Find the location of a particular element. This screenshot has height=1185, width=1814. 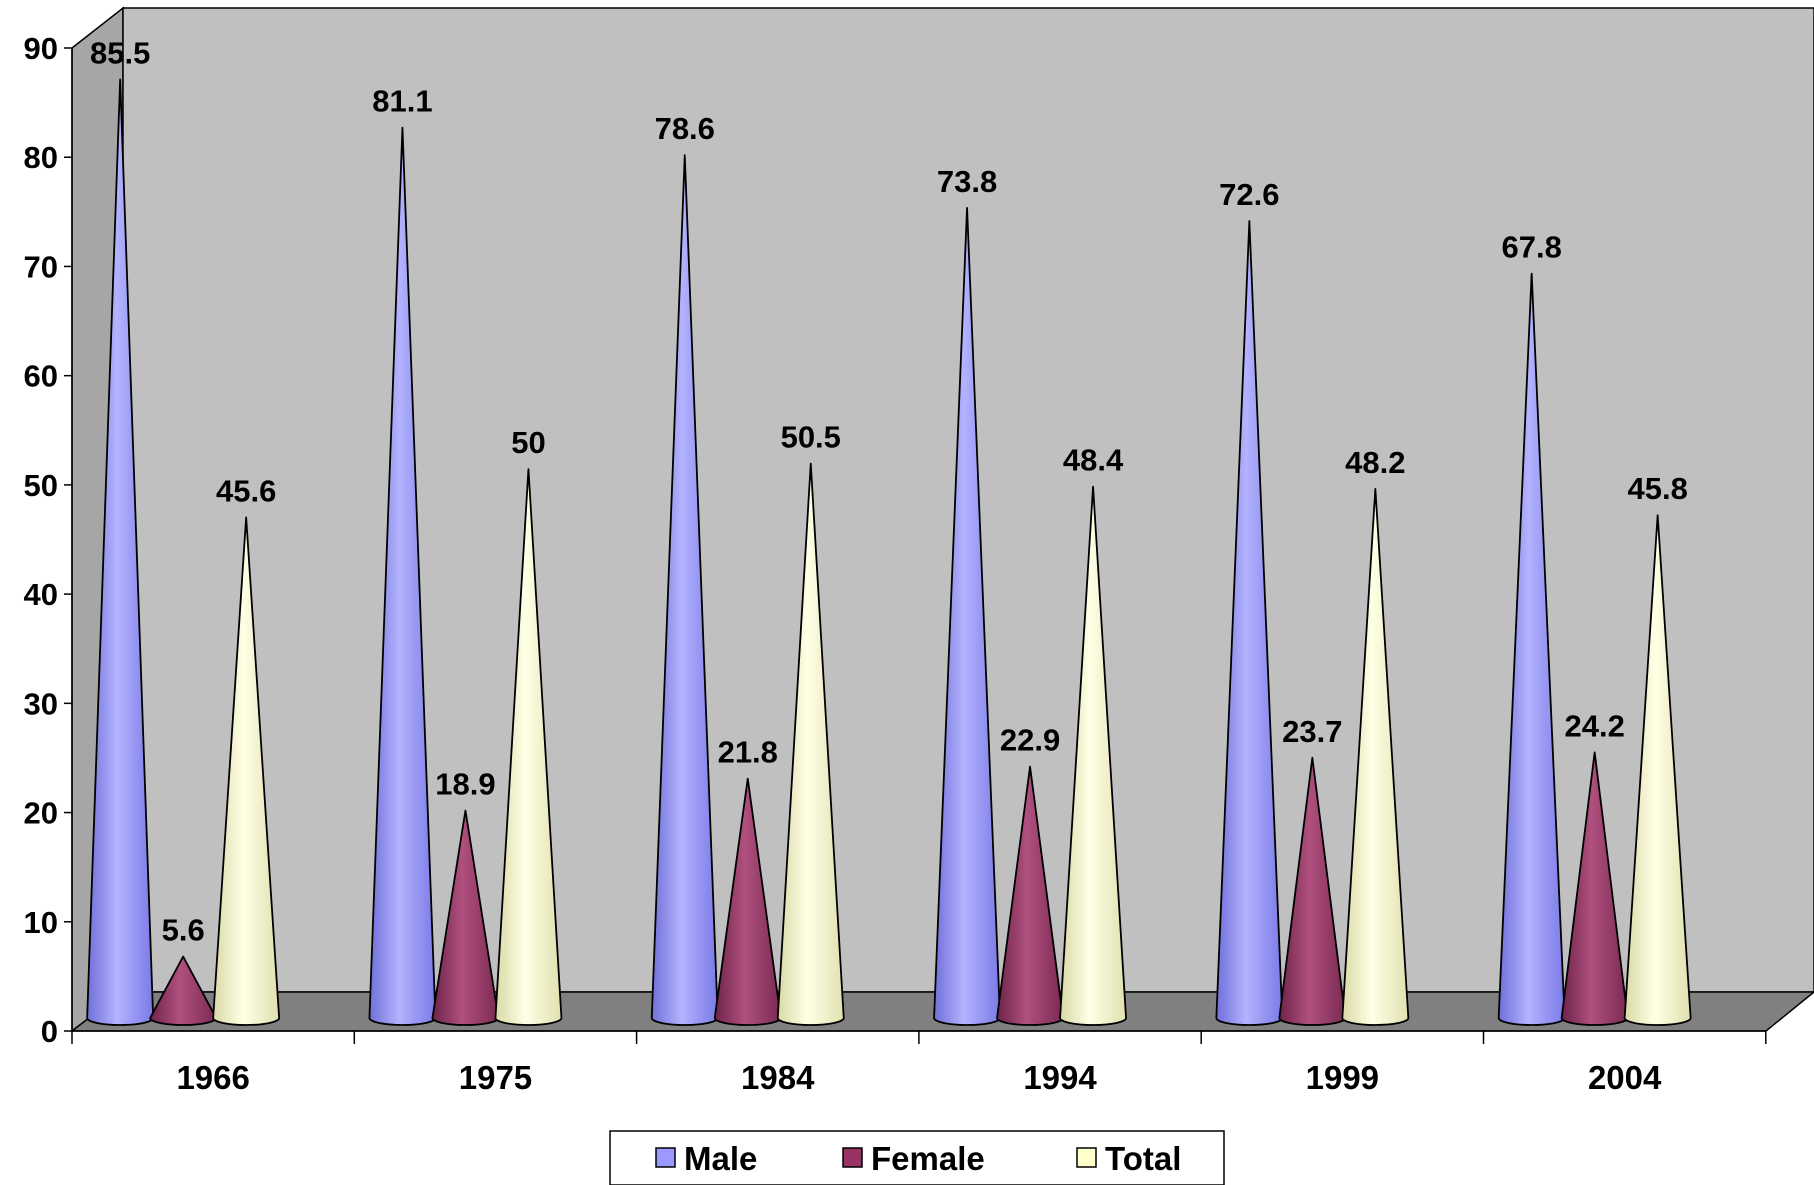

cone-total-1975 is located at coordinates (528, 747).